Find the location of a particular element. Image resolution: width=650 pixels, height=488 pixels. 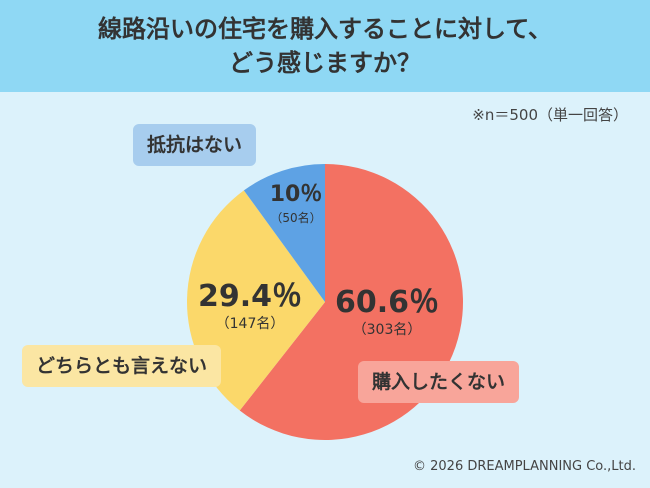

slice-percent-no-resistance: 10％ is located at coordinates (296, 194).